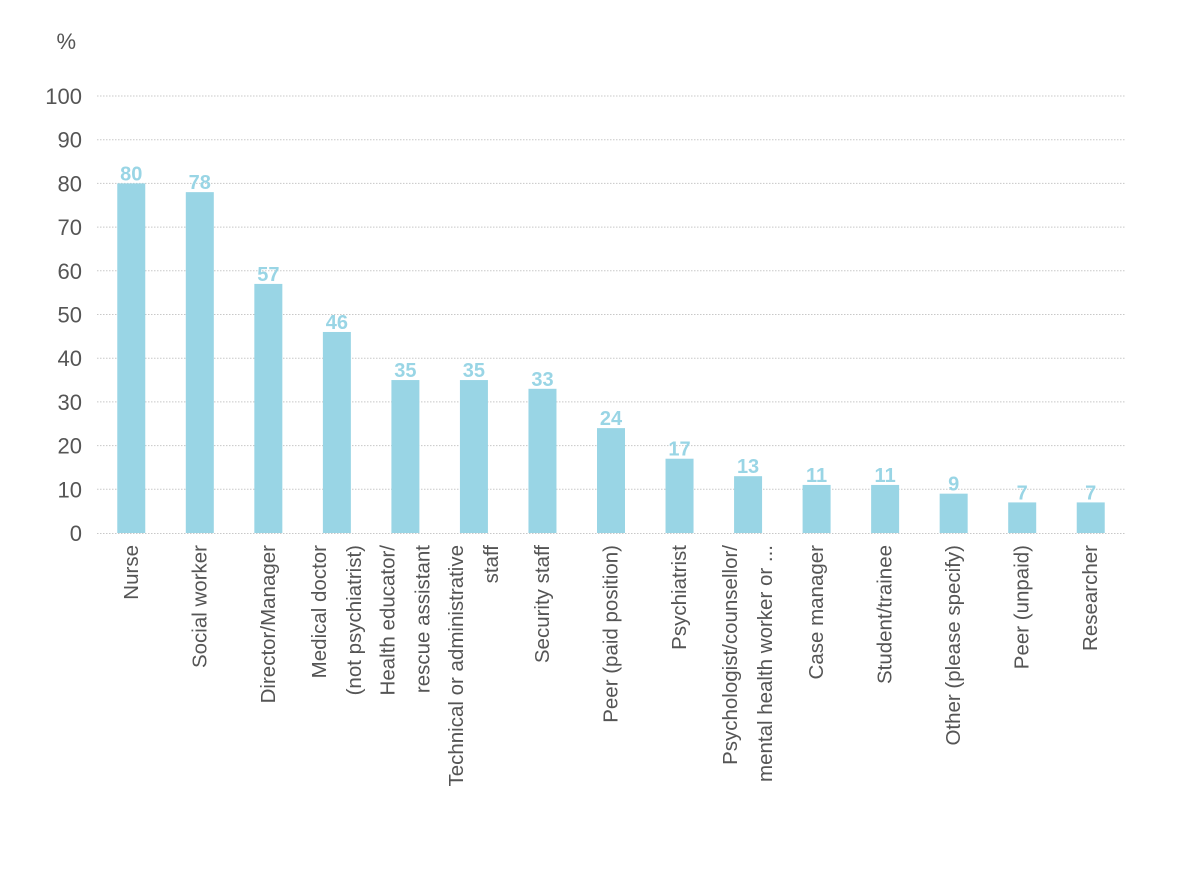  I want to click on data-label: 80, so click(131, 174).